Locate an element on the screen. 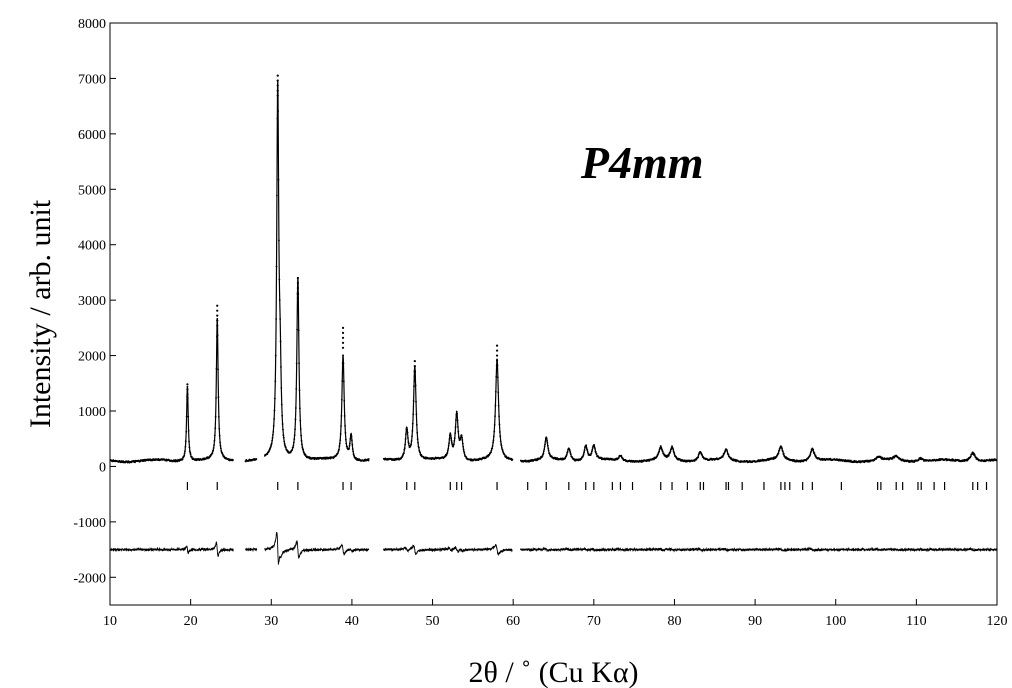 This screenshot has width=1012, height=688. x-axis: 10 20 30 40 50 60 70 80 90 100 110 120 is located at coordinates (555, 614).